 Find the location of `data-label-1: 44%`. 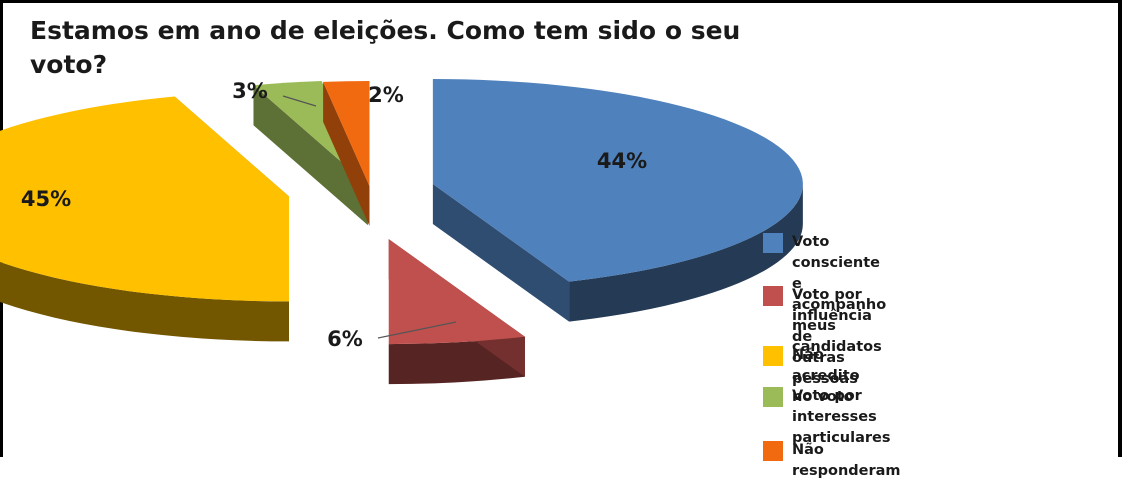

data-label-1: 44% is located at coordinates (622, 161).